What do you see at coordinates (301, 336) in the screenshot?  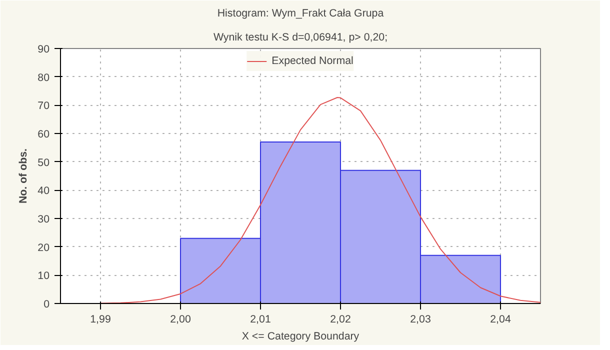 I see `x-axis-title: X <= Category Boundary` at bounding box center [301, 336].